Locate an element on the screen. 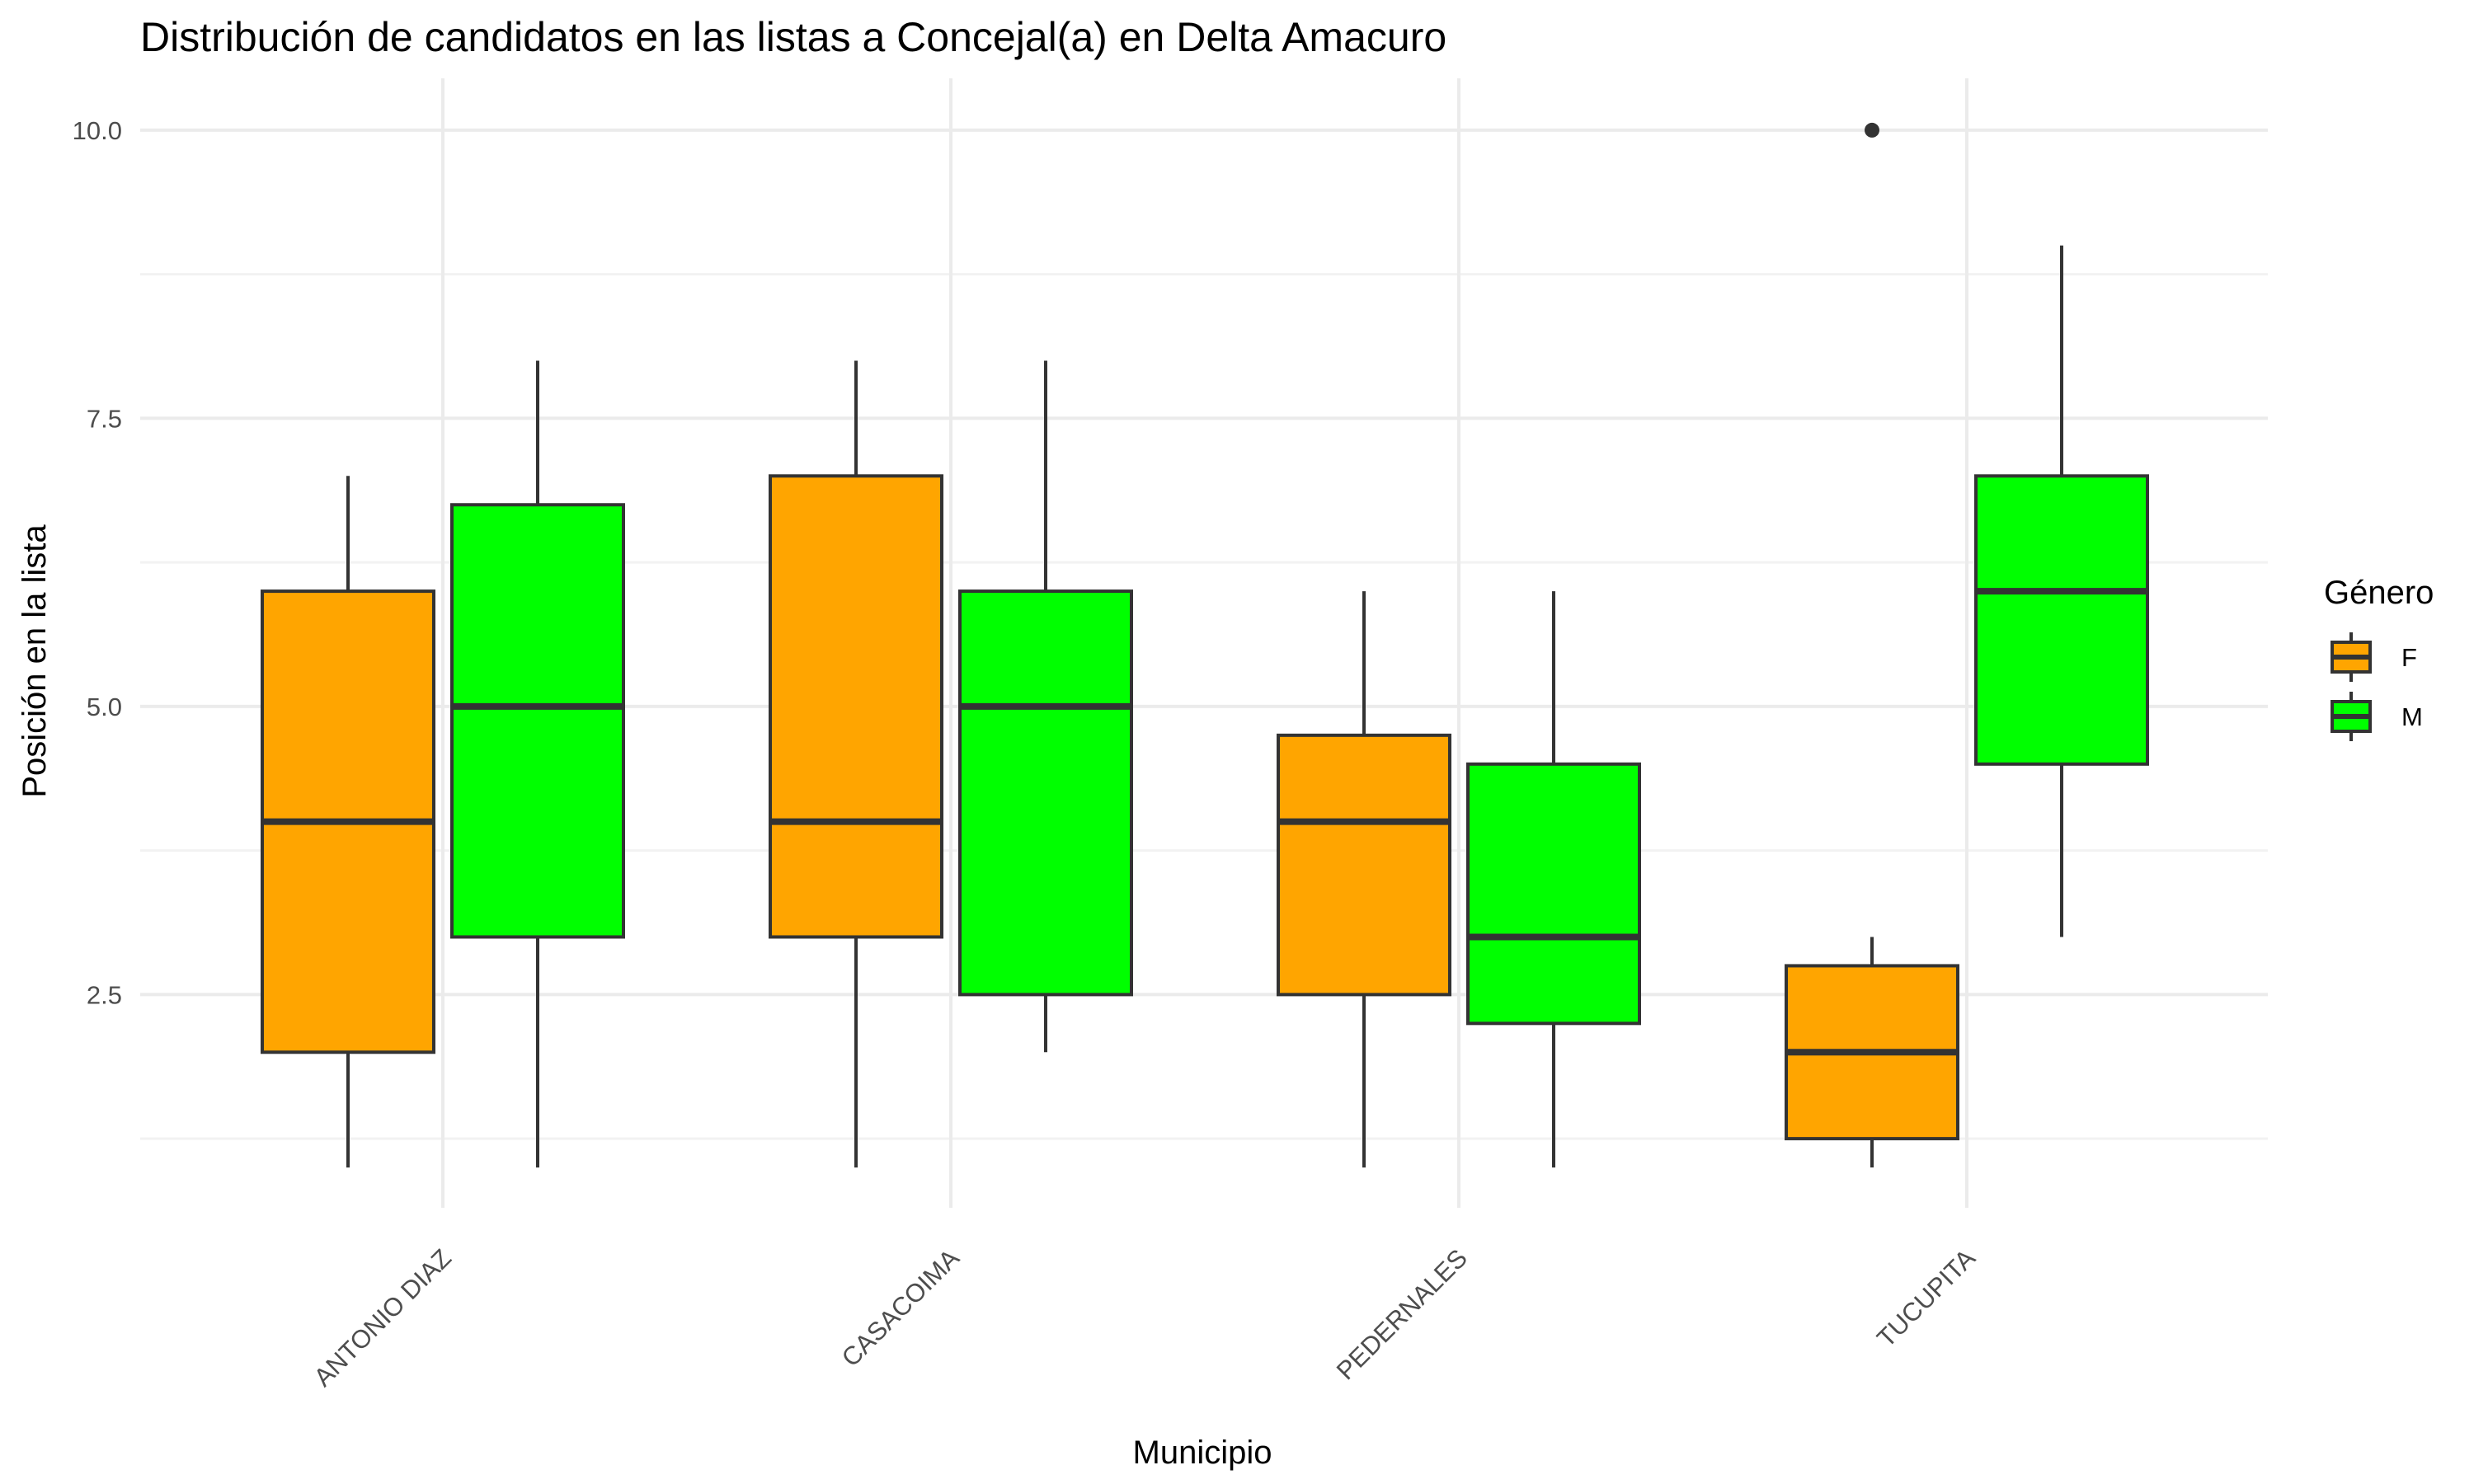 The height and width of the screenshot is (1484, 2474). y-tick-label: 5.0 is located at coordinates (104, 707).